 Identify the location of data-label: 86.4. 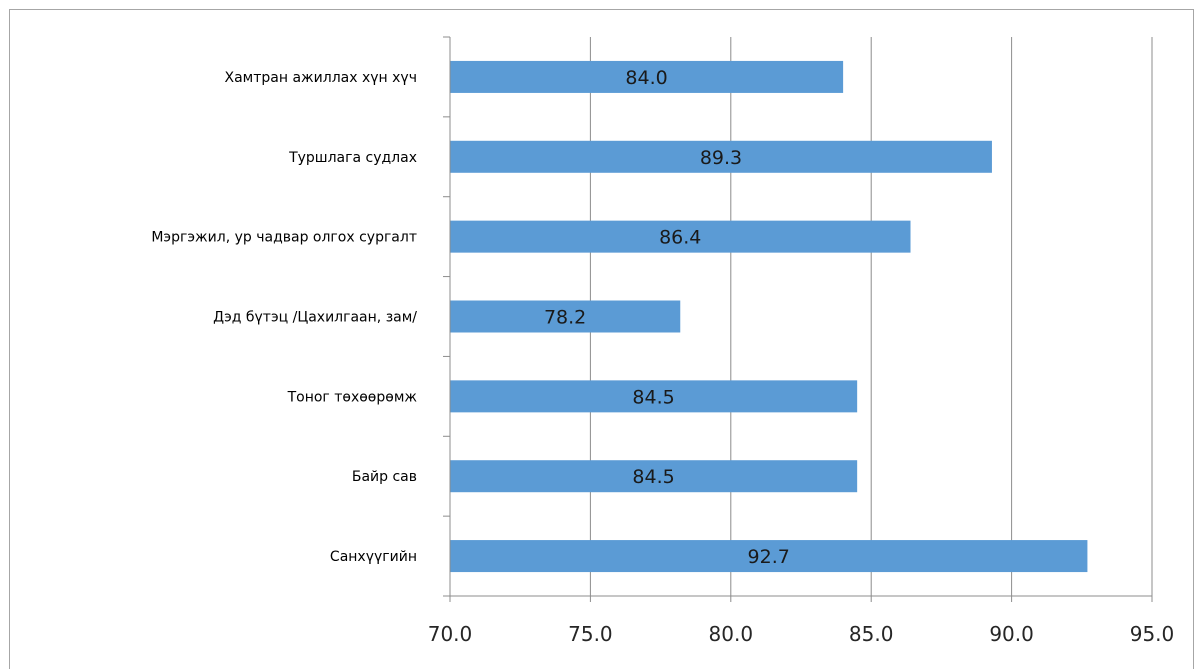
(680, 238).